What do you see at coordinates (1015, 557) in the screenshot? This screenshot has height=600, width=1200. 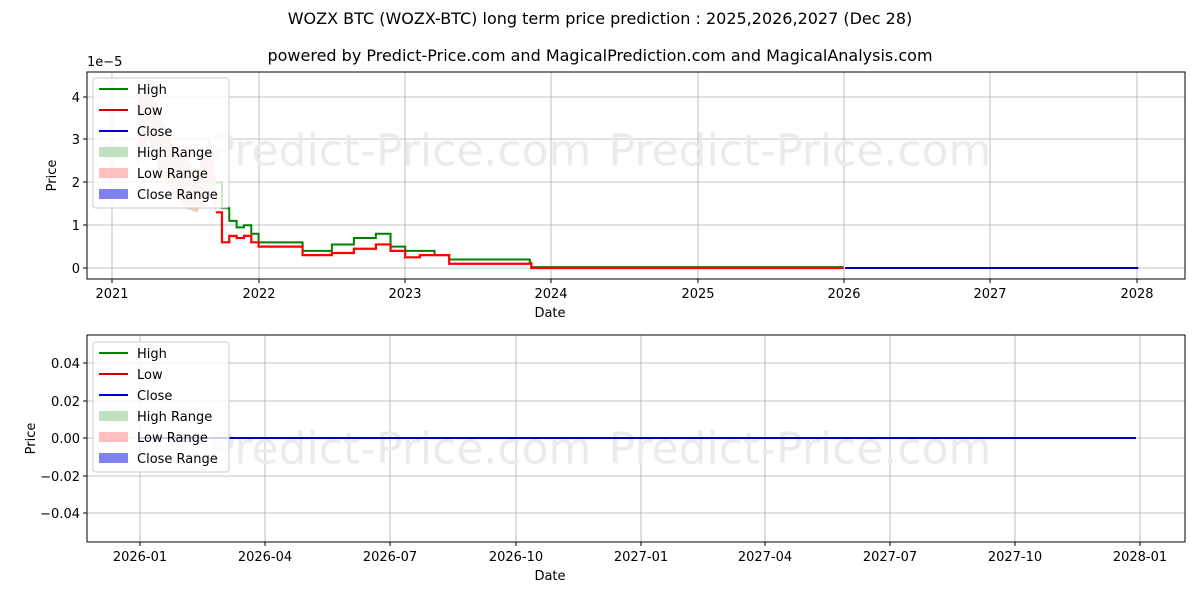 I see `x-tick-label: 2027-10` at bounding box center [1015, 557].